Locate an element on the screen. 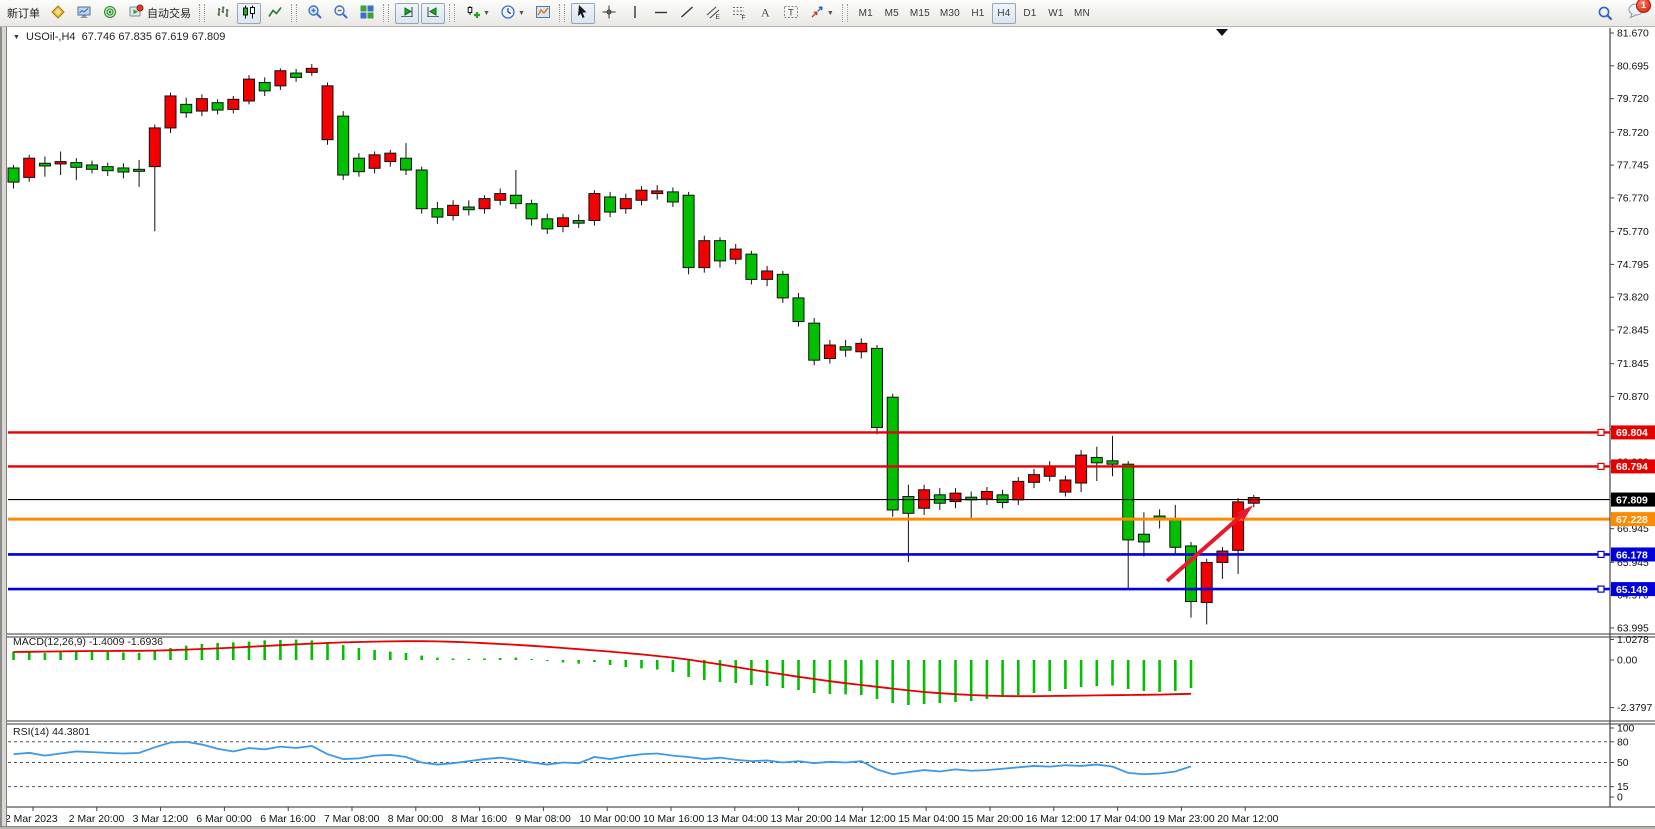 This screenshot has width=1655, height=829. timeframe-m1: M1 is located at coordinates (865, 13).